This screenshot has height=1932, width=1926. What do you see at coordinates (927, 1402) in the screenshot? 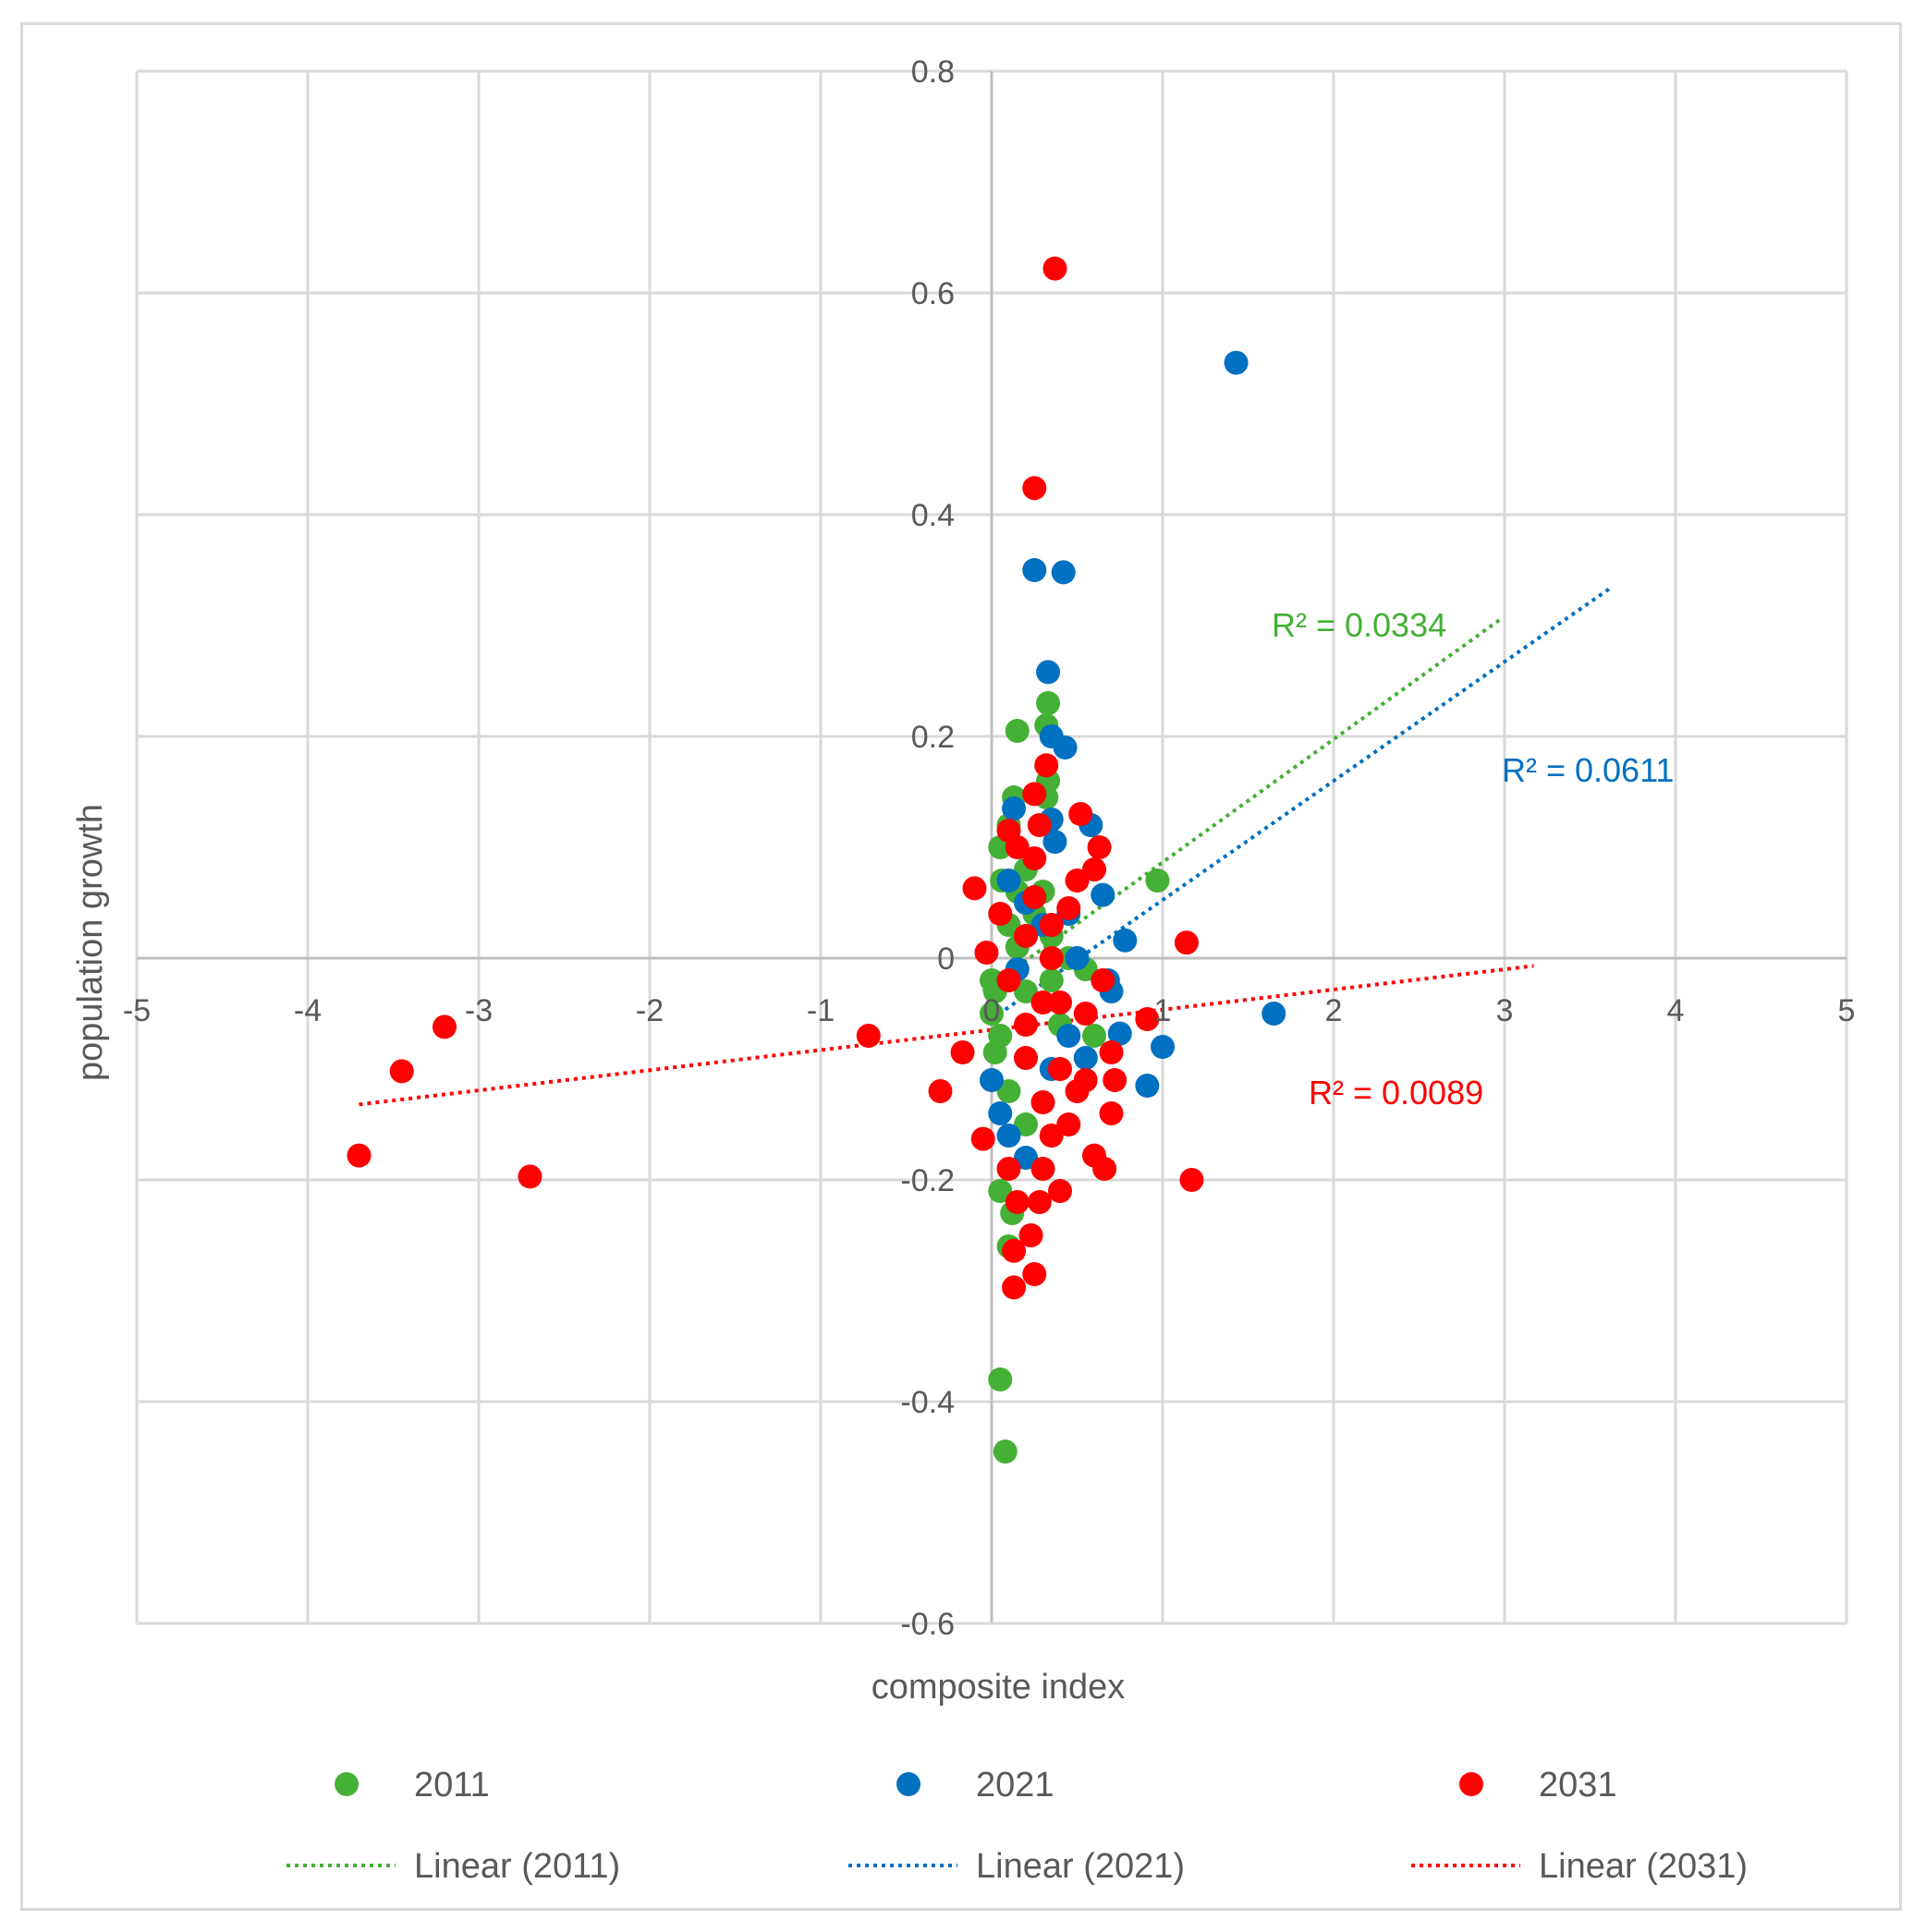
I see `y-tick-label: -0.4` at bounding box center [927, 1402].